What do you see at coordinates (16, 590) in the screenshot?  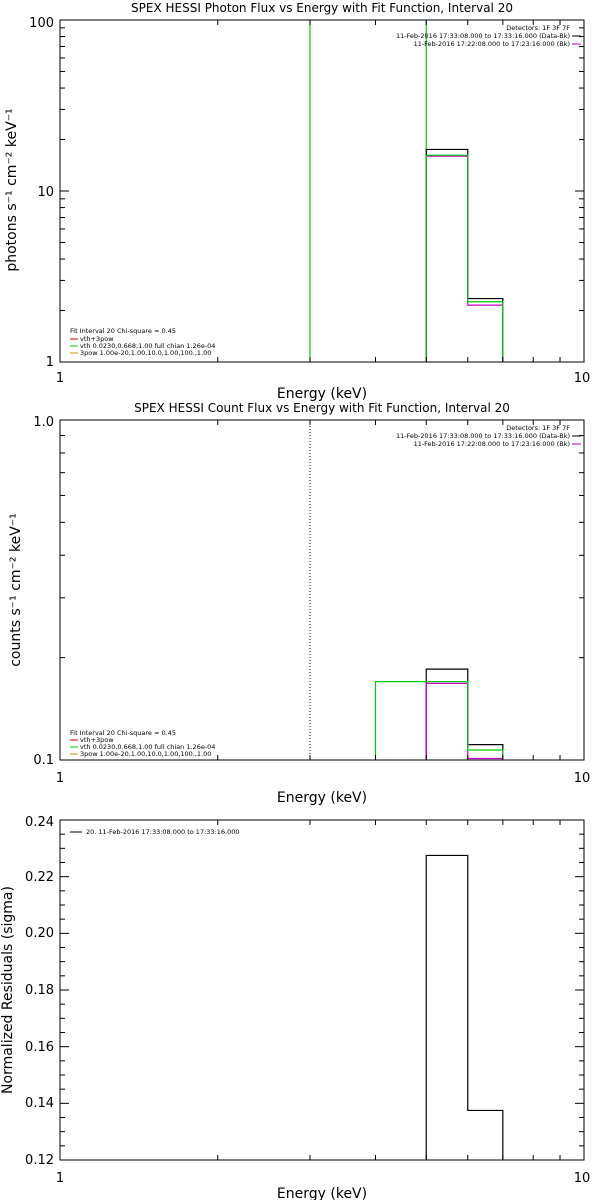 I see `y-axis-label: counts s⁻¹ cm⁻² keV⁻¹` at bounding box center [16, 590].